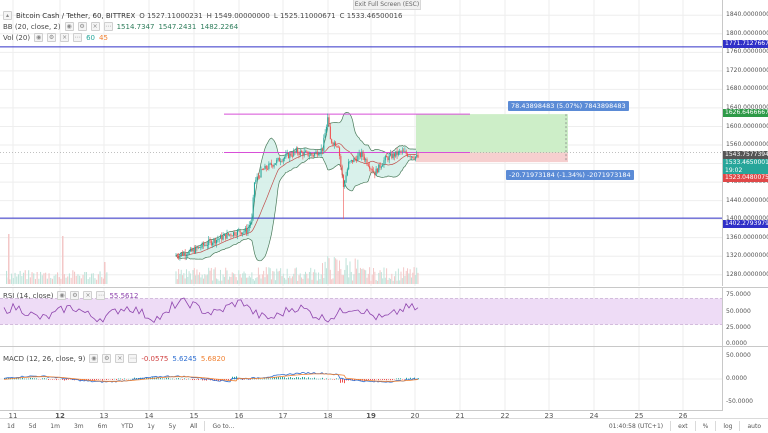  I want to click on vol-value-2: 45, so click(103, 38).